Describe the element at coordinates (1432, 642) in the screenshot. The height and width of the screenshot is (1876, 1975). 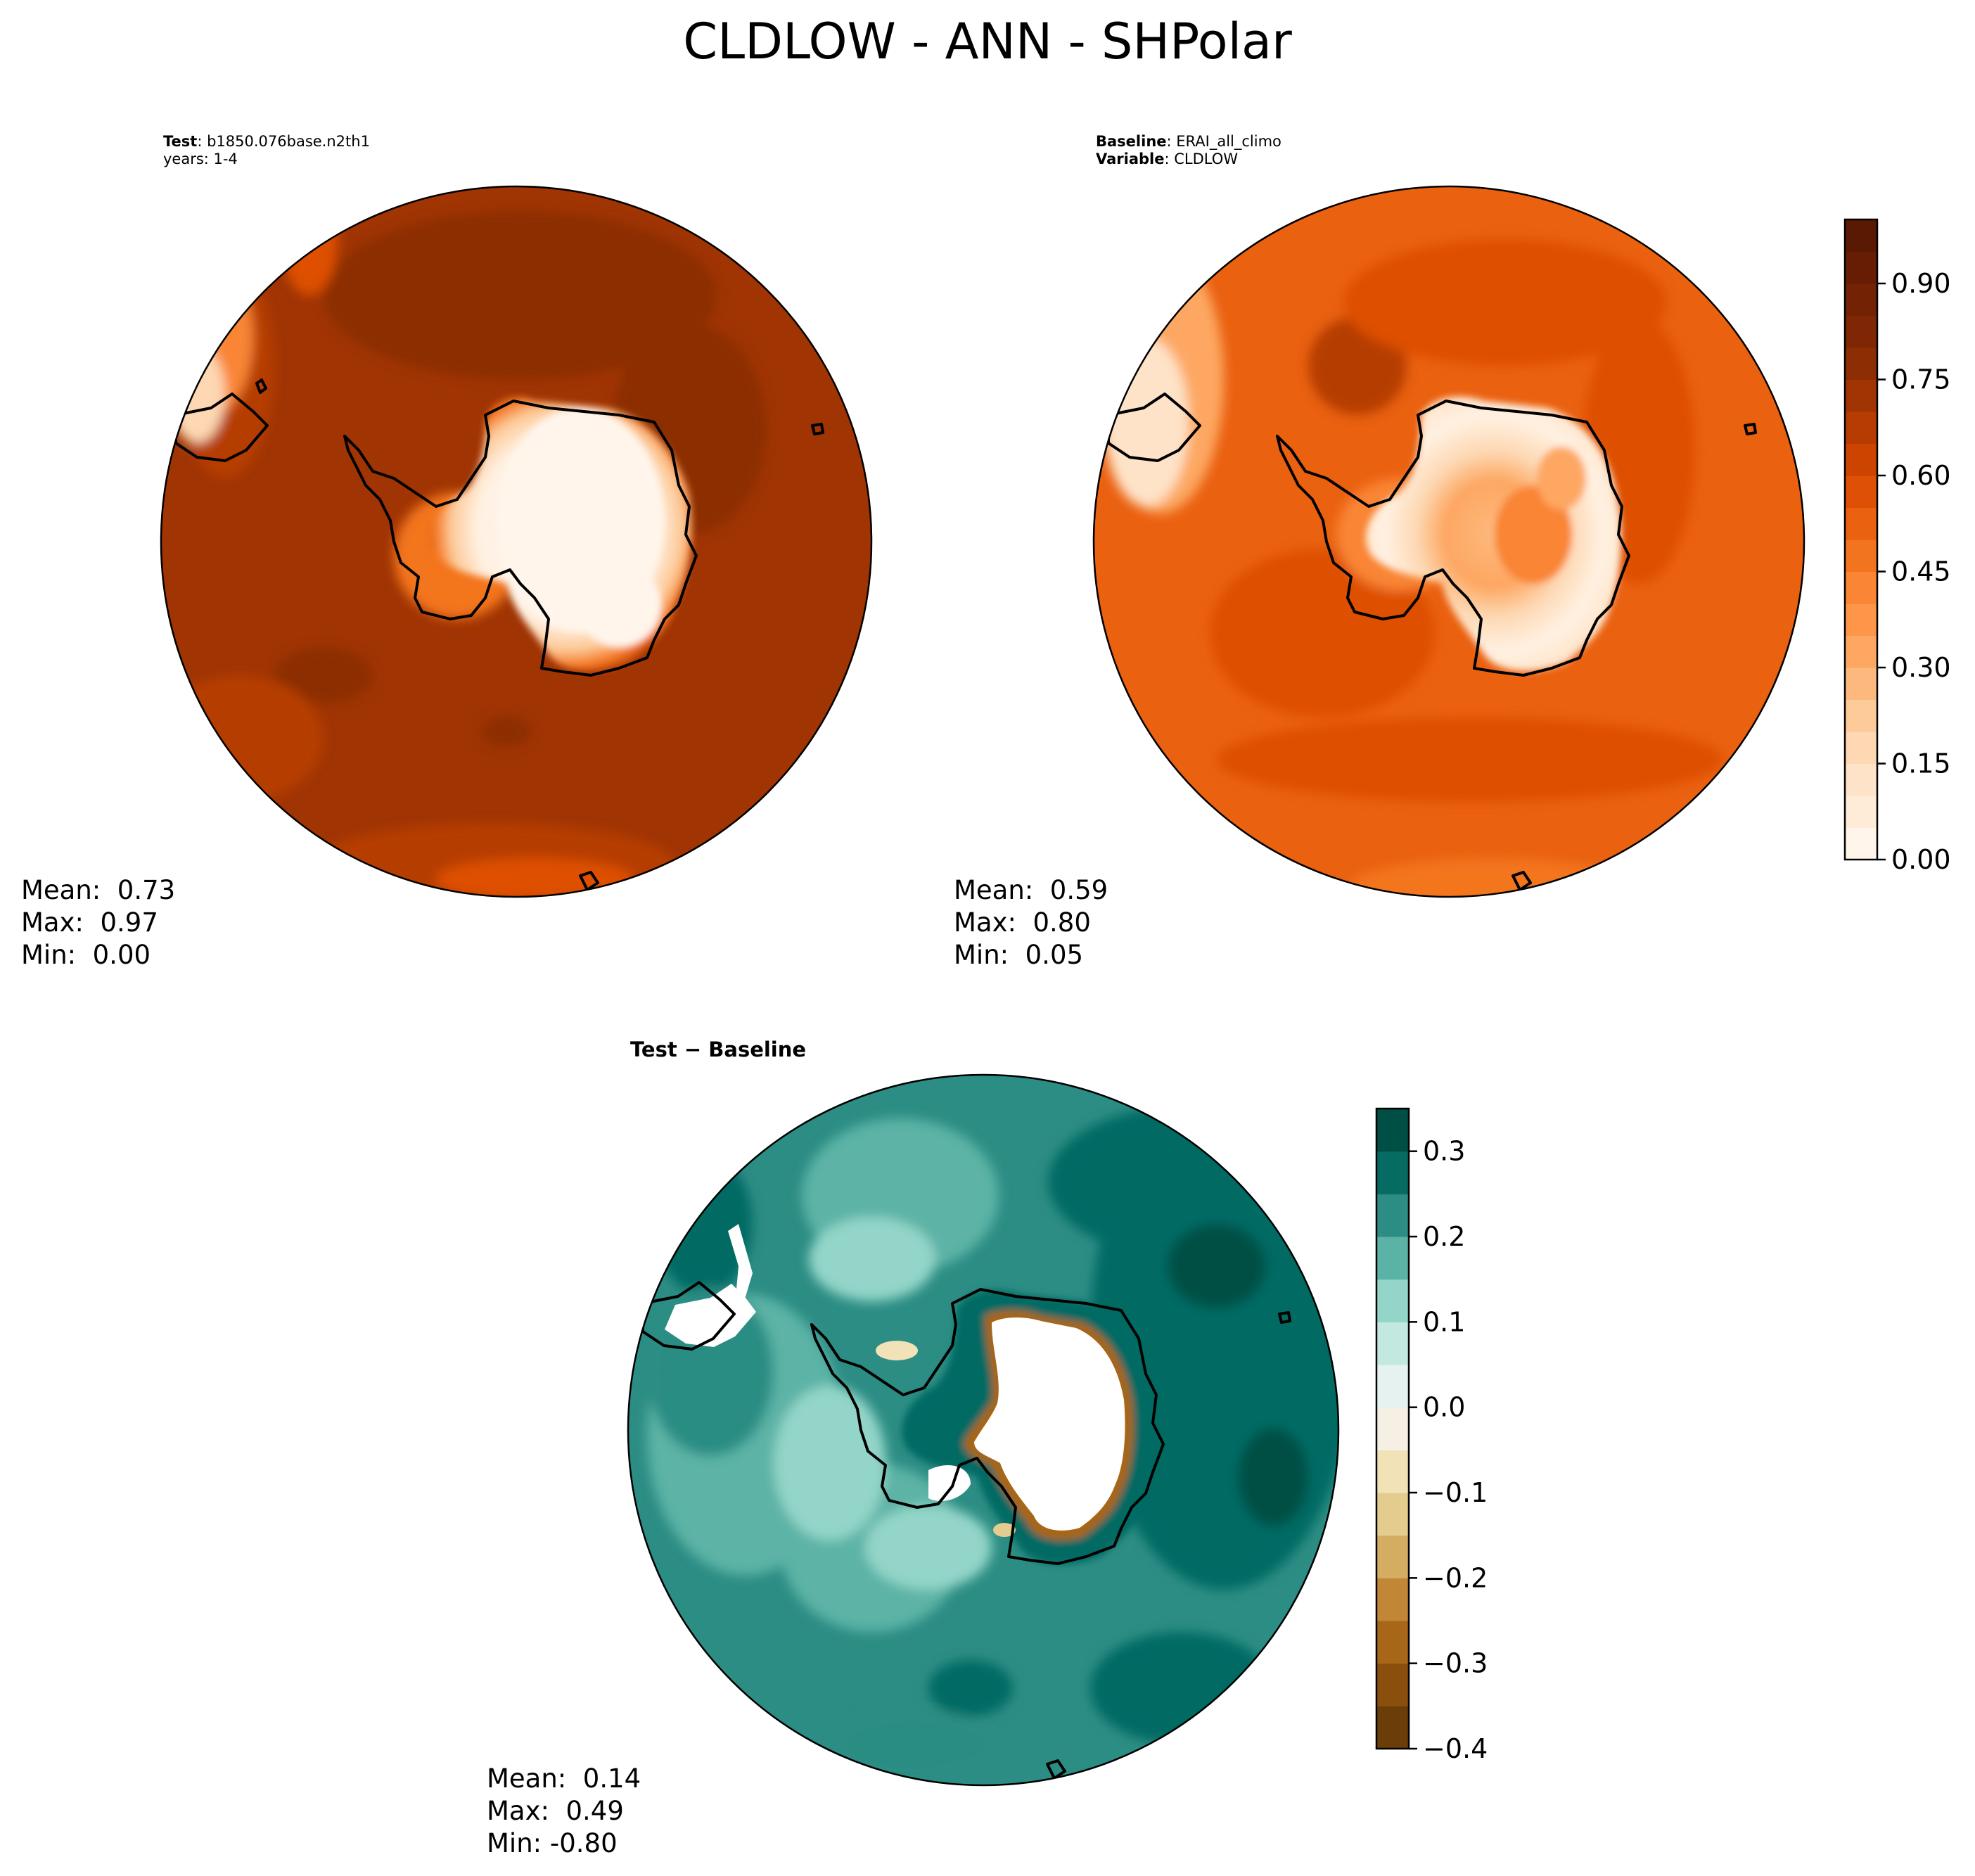
I see `baseline-coastline` at that location.